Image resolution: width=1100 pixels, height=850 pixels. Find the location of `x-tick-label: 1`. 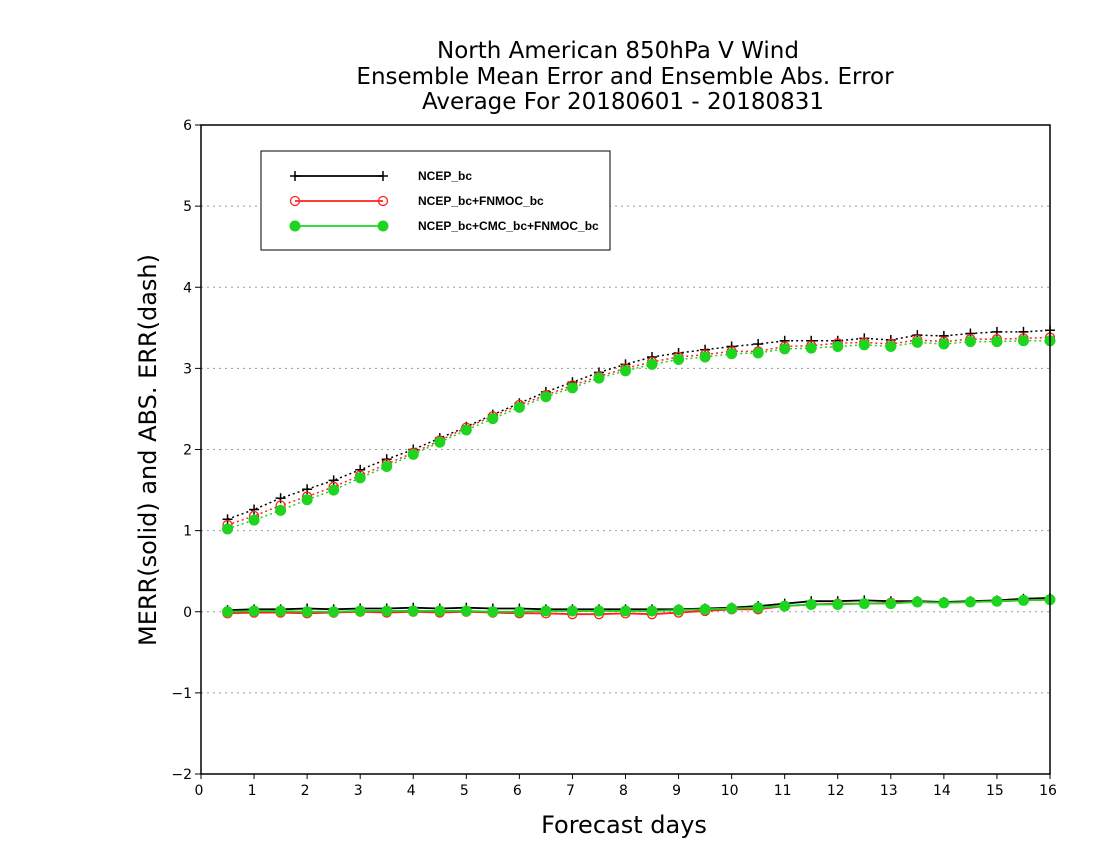

x-tick-label: 1 is located at coordinates (252, 791).